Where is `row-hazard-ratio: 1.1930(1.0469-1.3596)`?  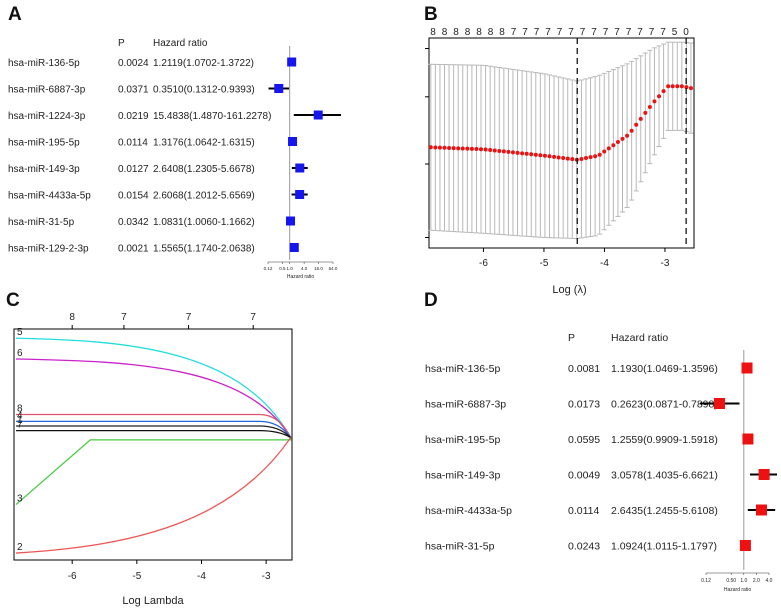 row-hazard-ratio: 1.1930(1.0469-1.3596) is located at coordinates (664, 369).